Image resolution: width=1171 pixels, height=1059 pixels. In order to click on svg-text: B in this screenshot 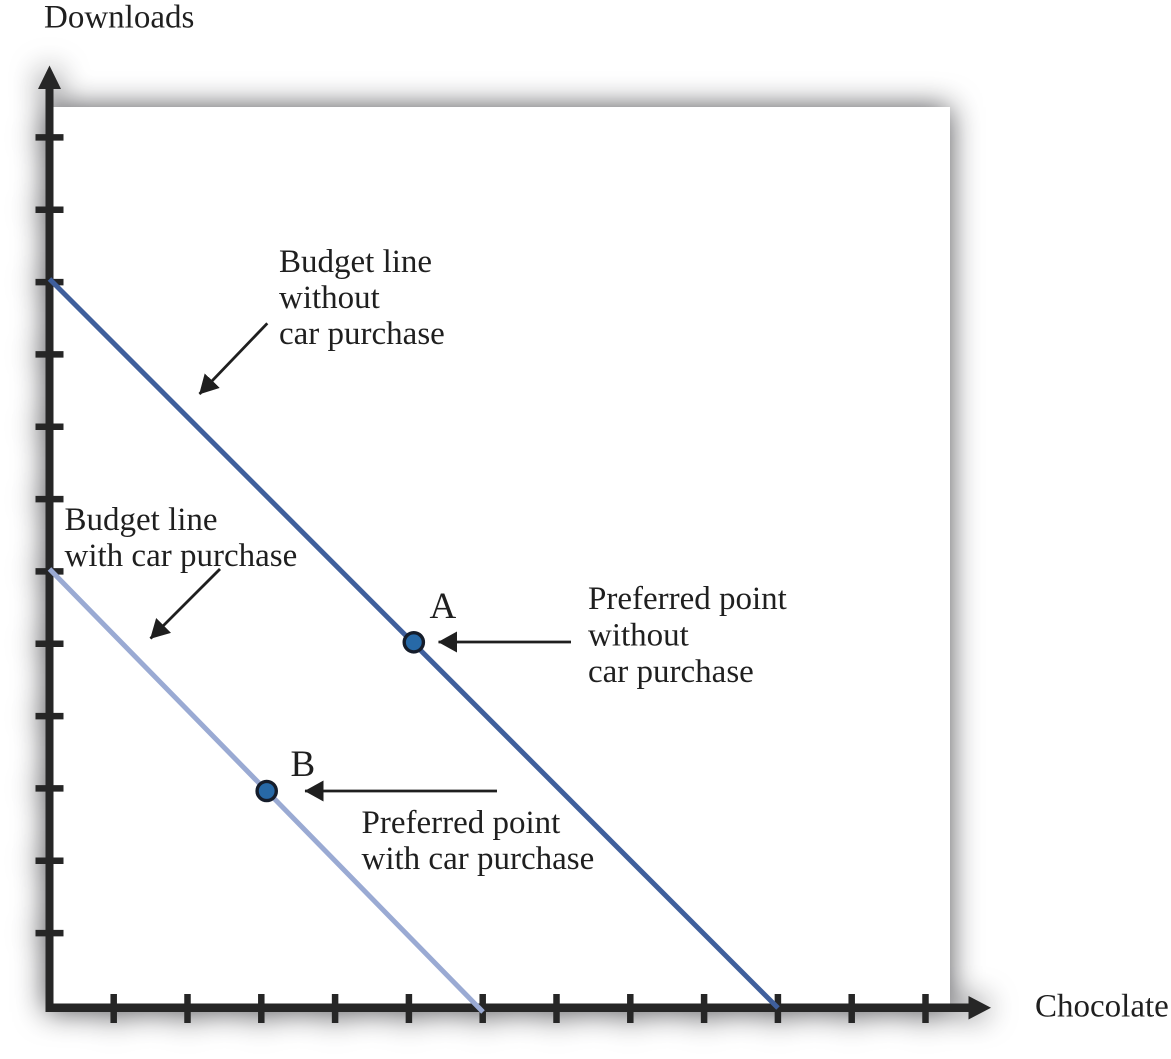, I will do `click(303, 764)`.